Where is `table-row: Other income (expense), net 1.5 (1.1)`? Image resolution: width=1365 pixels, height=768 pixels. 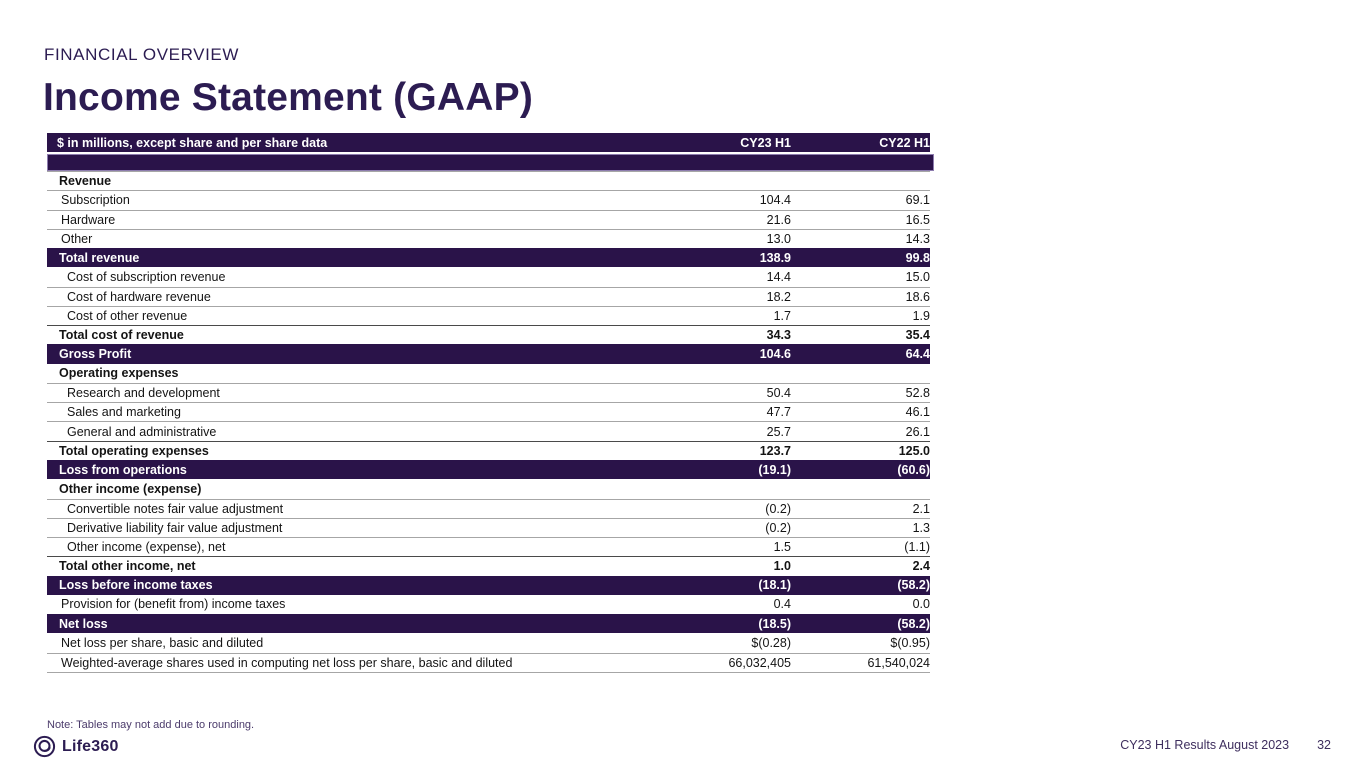
table-row: Other income (expense), net 1.5 (1.1) is located at coordinates (488, 546).